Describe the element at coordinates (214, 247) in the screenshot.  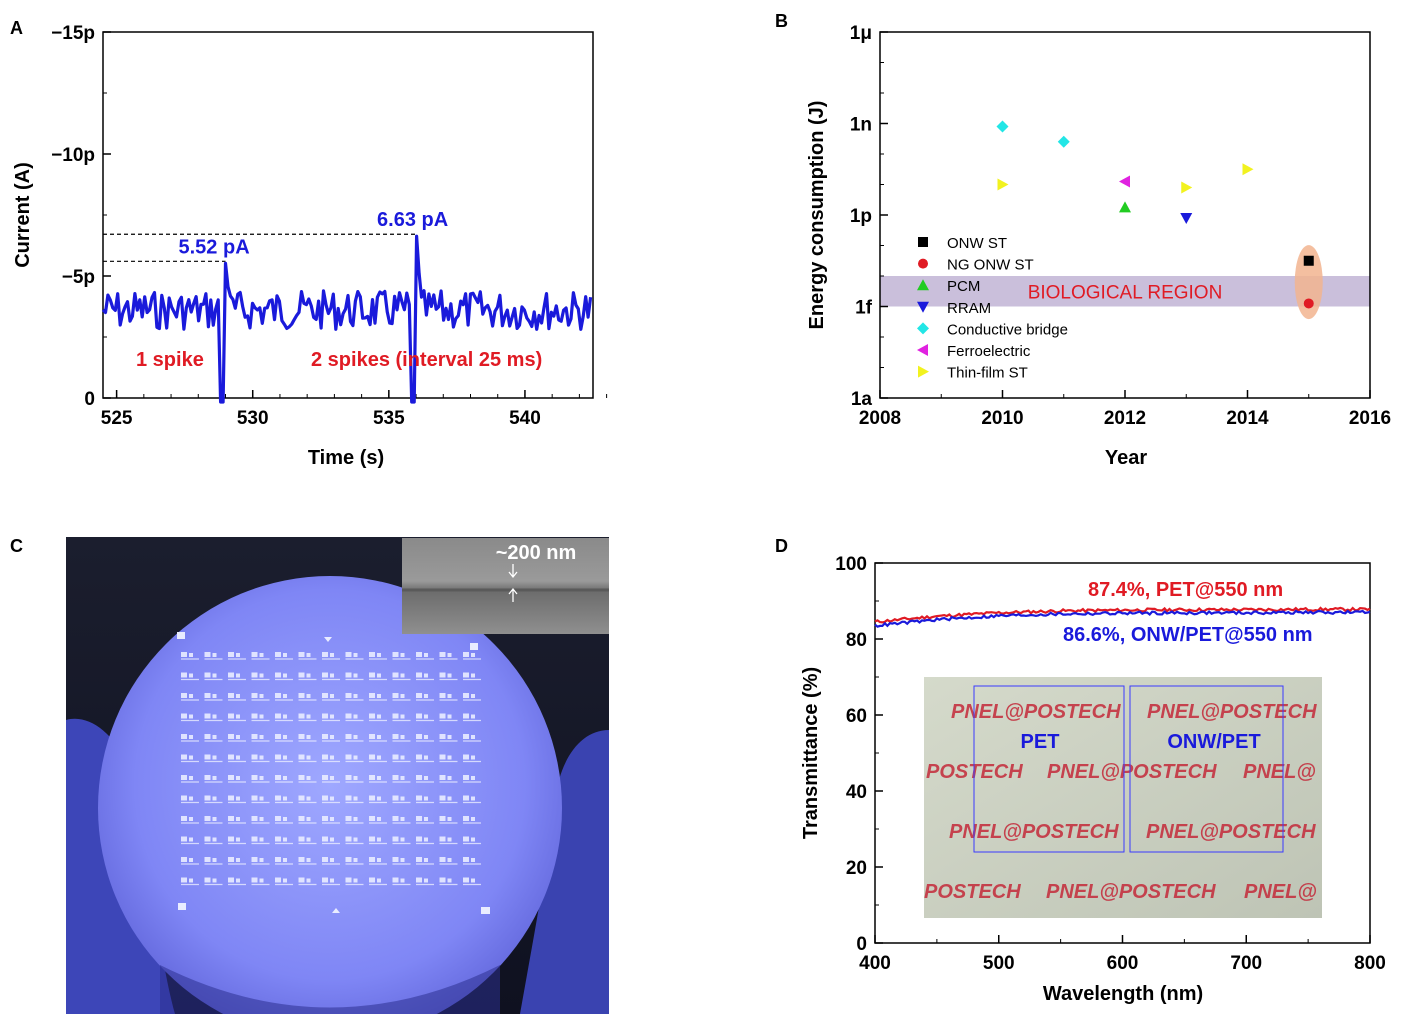
I see `spike-1-amplitude-label: 5.52 pA` at that location.